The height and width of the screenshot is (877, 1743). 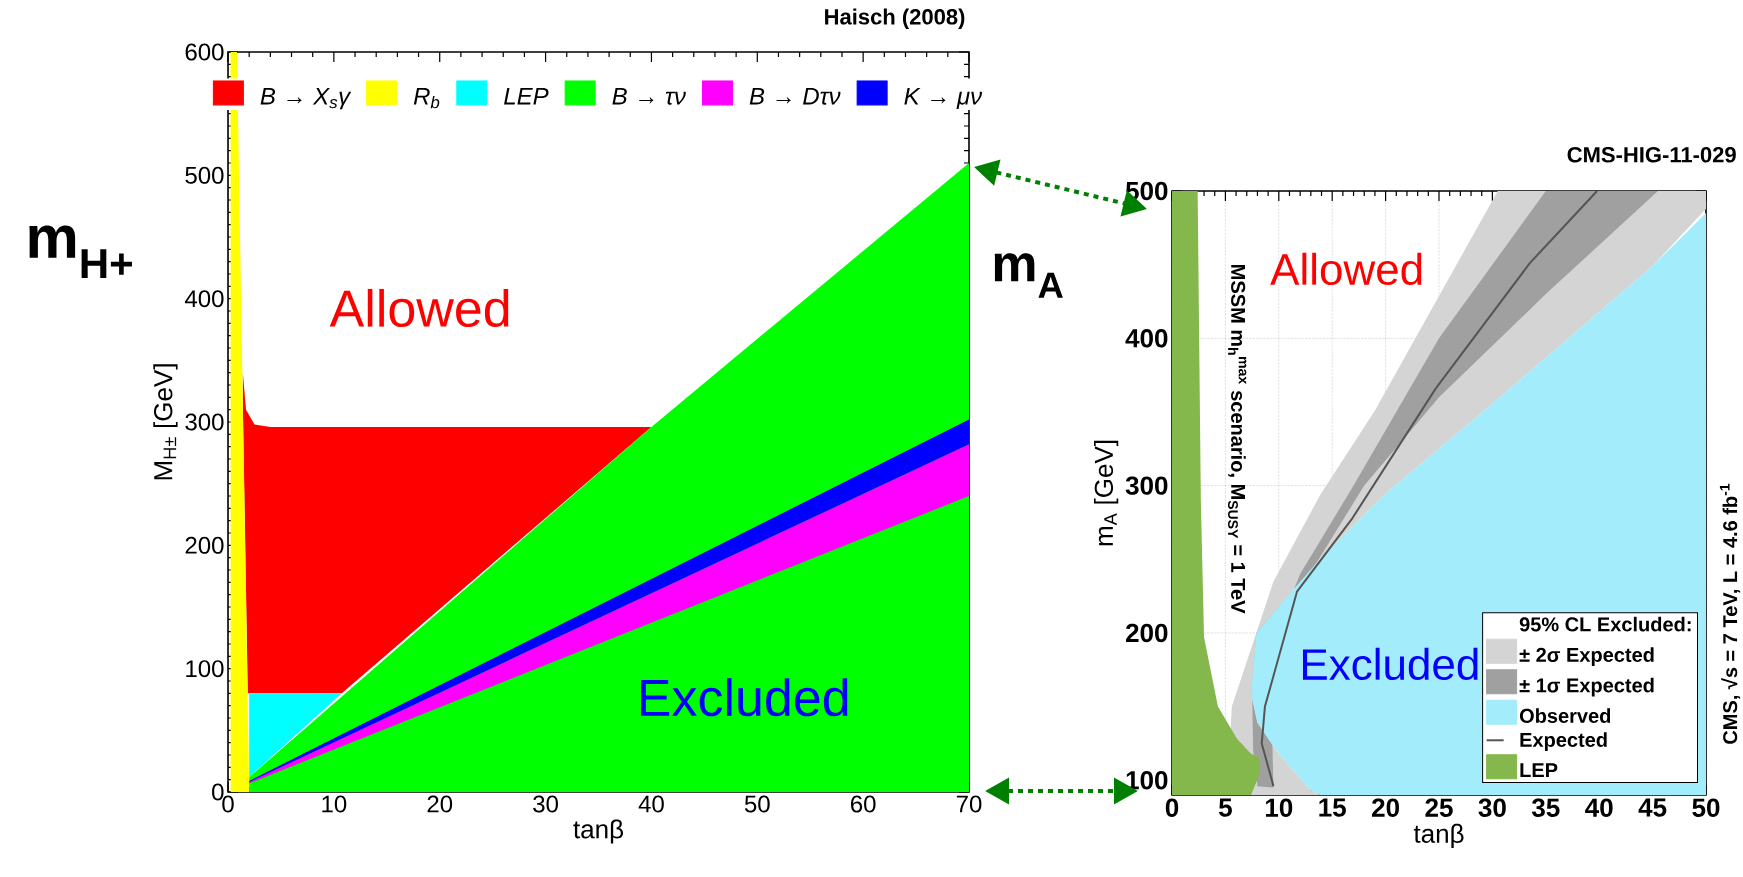 I want to click on x-tick-label: 15, so click(x=1332, y=807).